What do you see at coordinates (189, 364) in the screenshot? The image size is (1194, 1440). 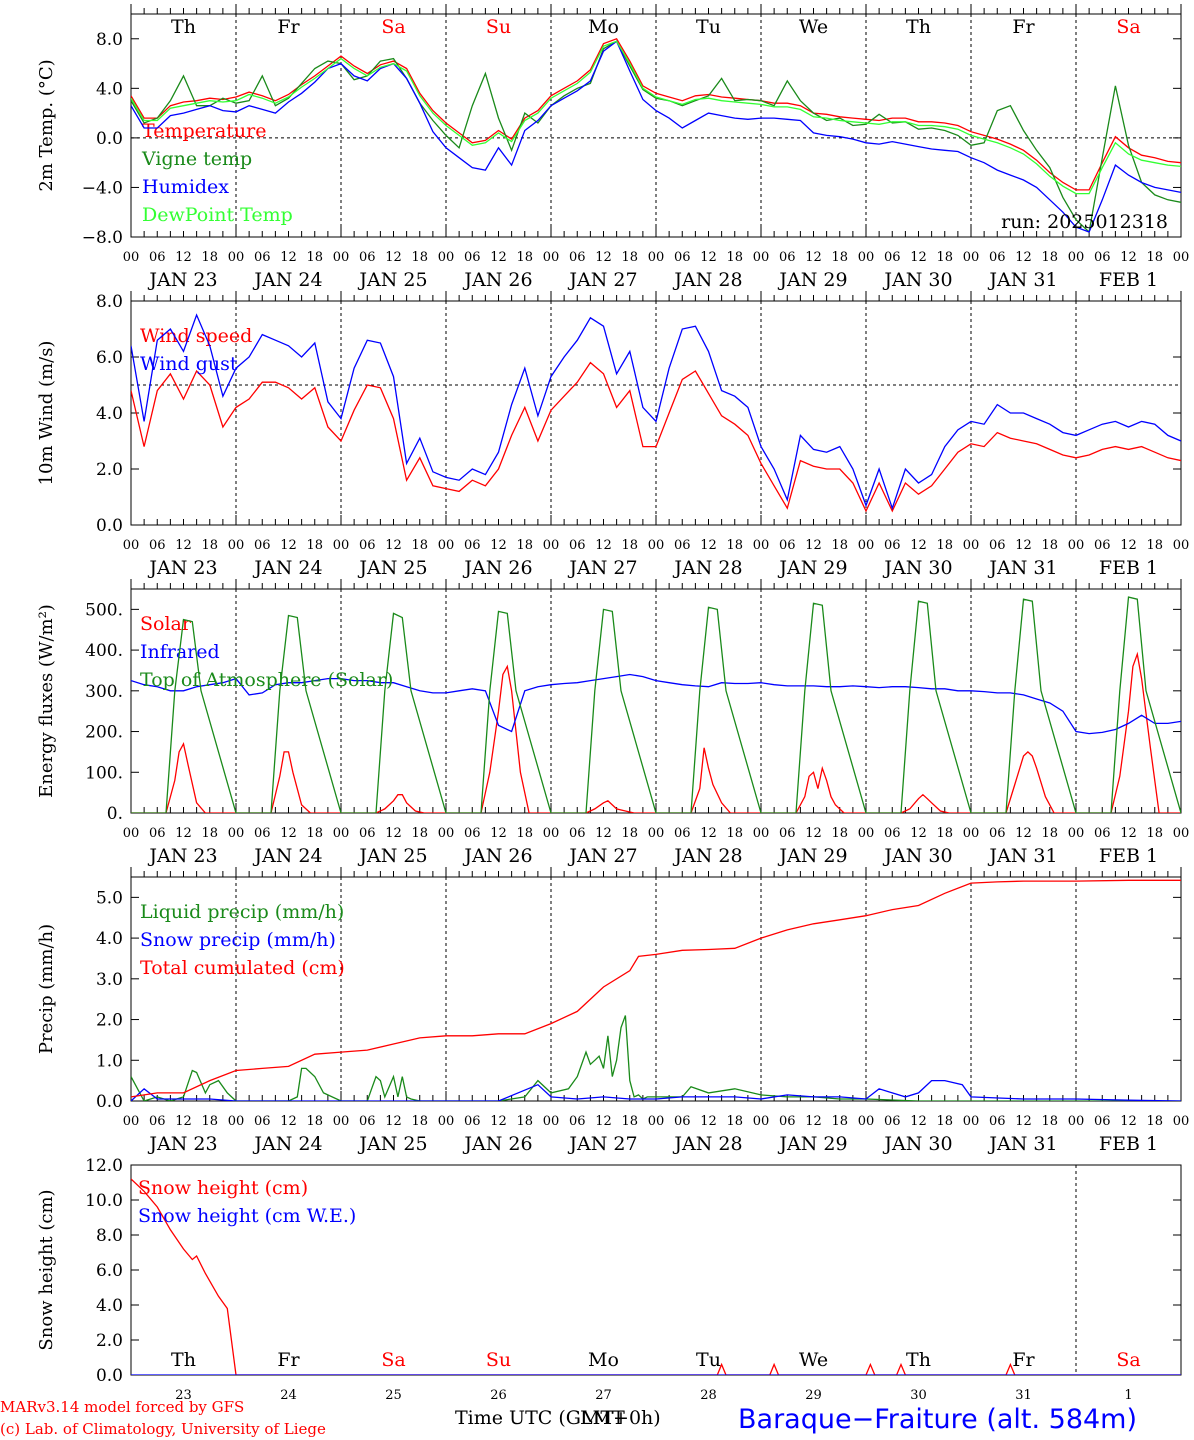 I see `legend-entry: Wind gust` at bounding box center [189, 364].